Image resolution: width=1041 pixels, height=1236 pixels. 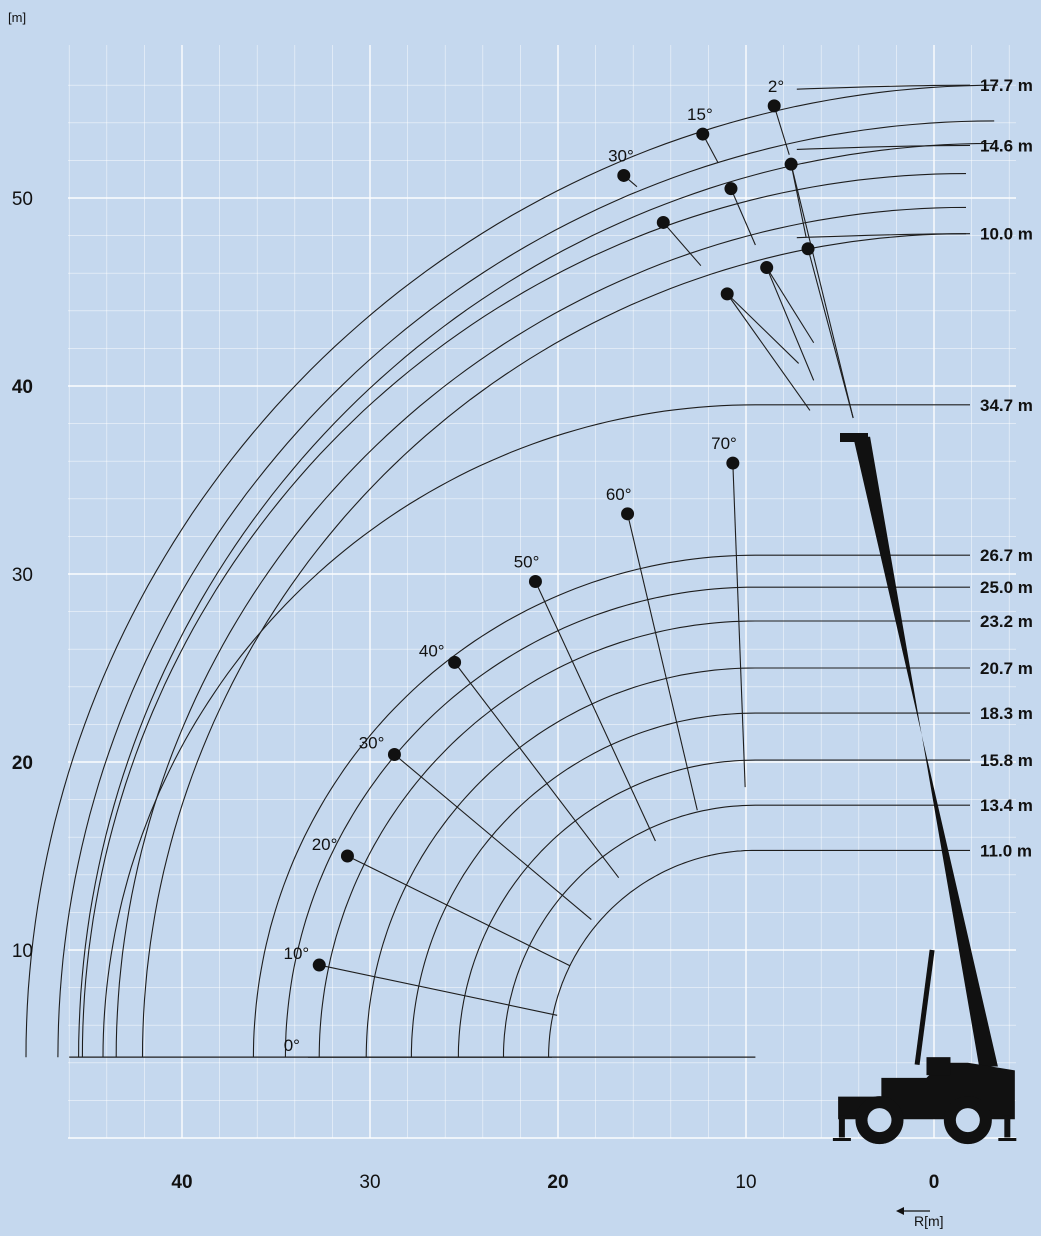 I want to click on x-tick-label: 20, so click(x=557, y=1182).